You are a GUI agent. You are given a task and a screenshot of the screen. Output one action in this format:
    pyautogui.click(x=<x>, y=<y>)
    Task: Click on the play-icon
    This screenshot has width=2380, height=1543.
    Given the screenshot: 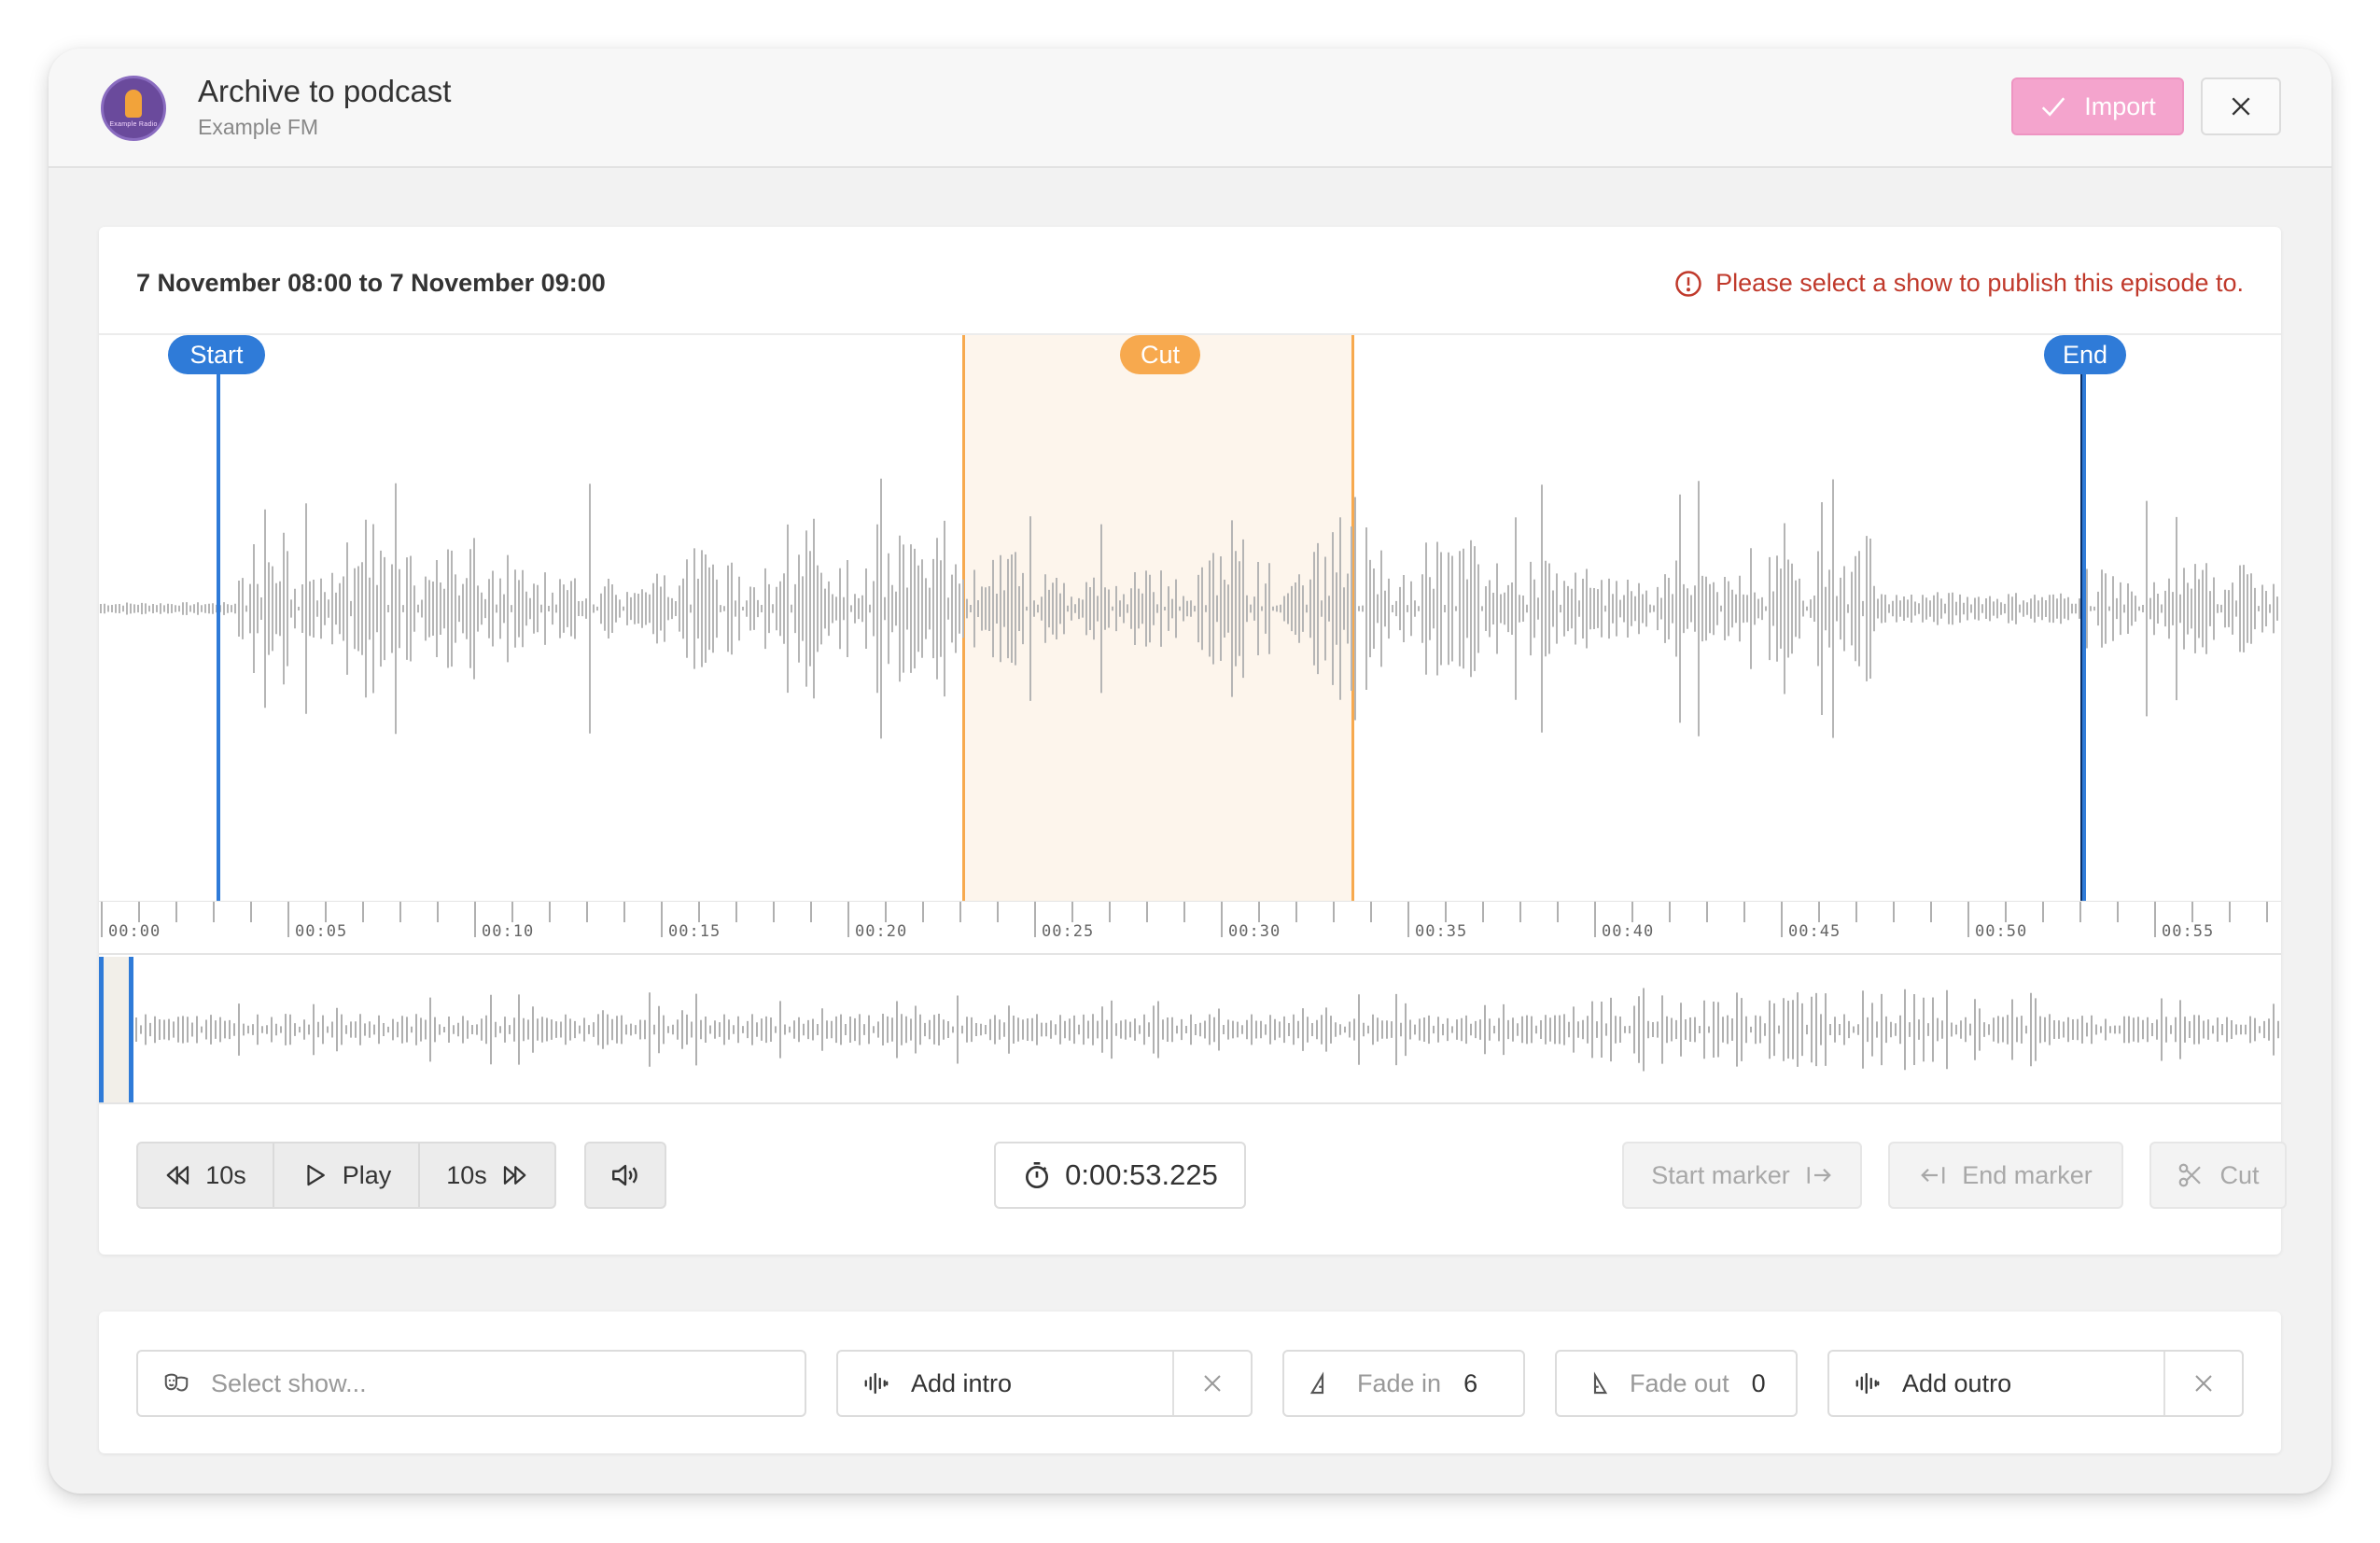 What is the action you would take?
    pyautogui.click(x=316, y=1175)
    